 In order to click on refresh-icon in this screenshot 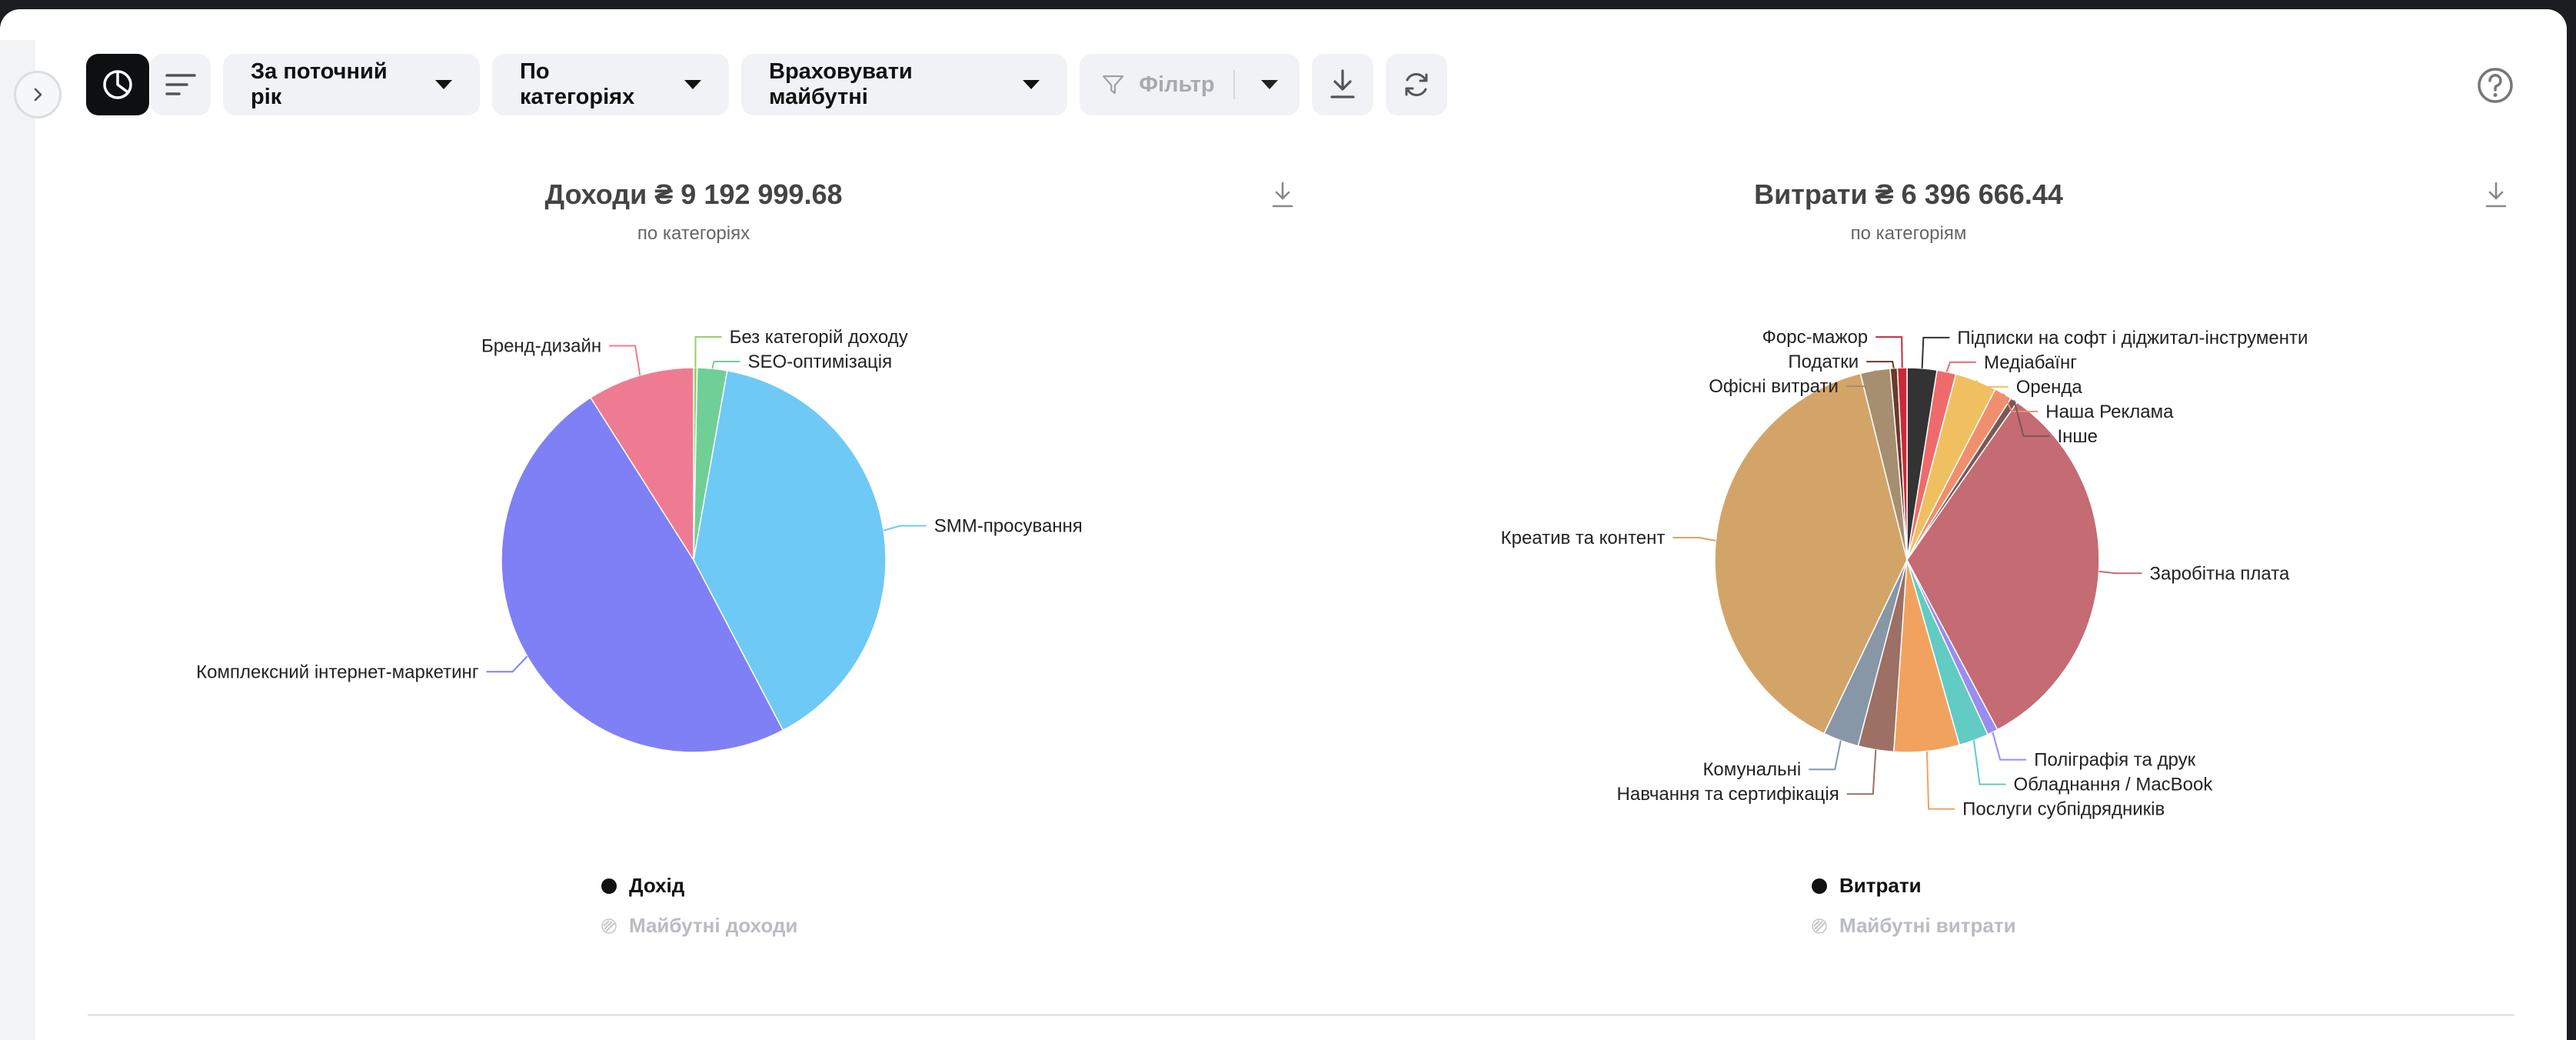, I will do `click(1416, 85)`.